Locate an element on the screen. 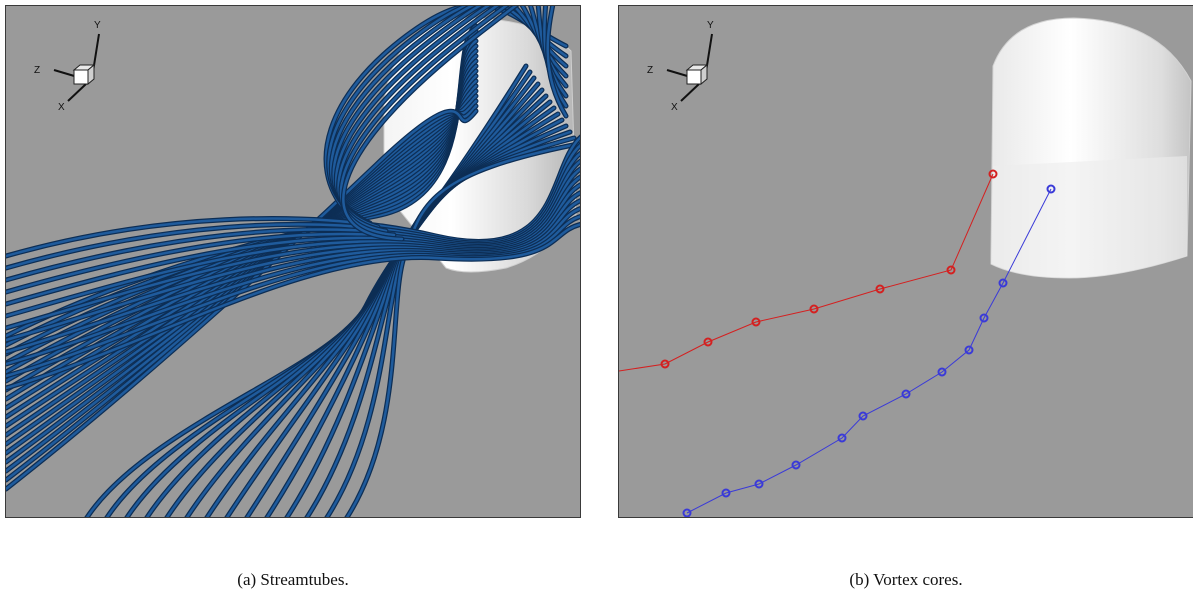 Image resolution: width=1193 pixels, height=603 pixels. caption-vortex-cores: (b) Vortex cores. is located at coordinates (906, 579).